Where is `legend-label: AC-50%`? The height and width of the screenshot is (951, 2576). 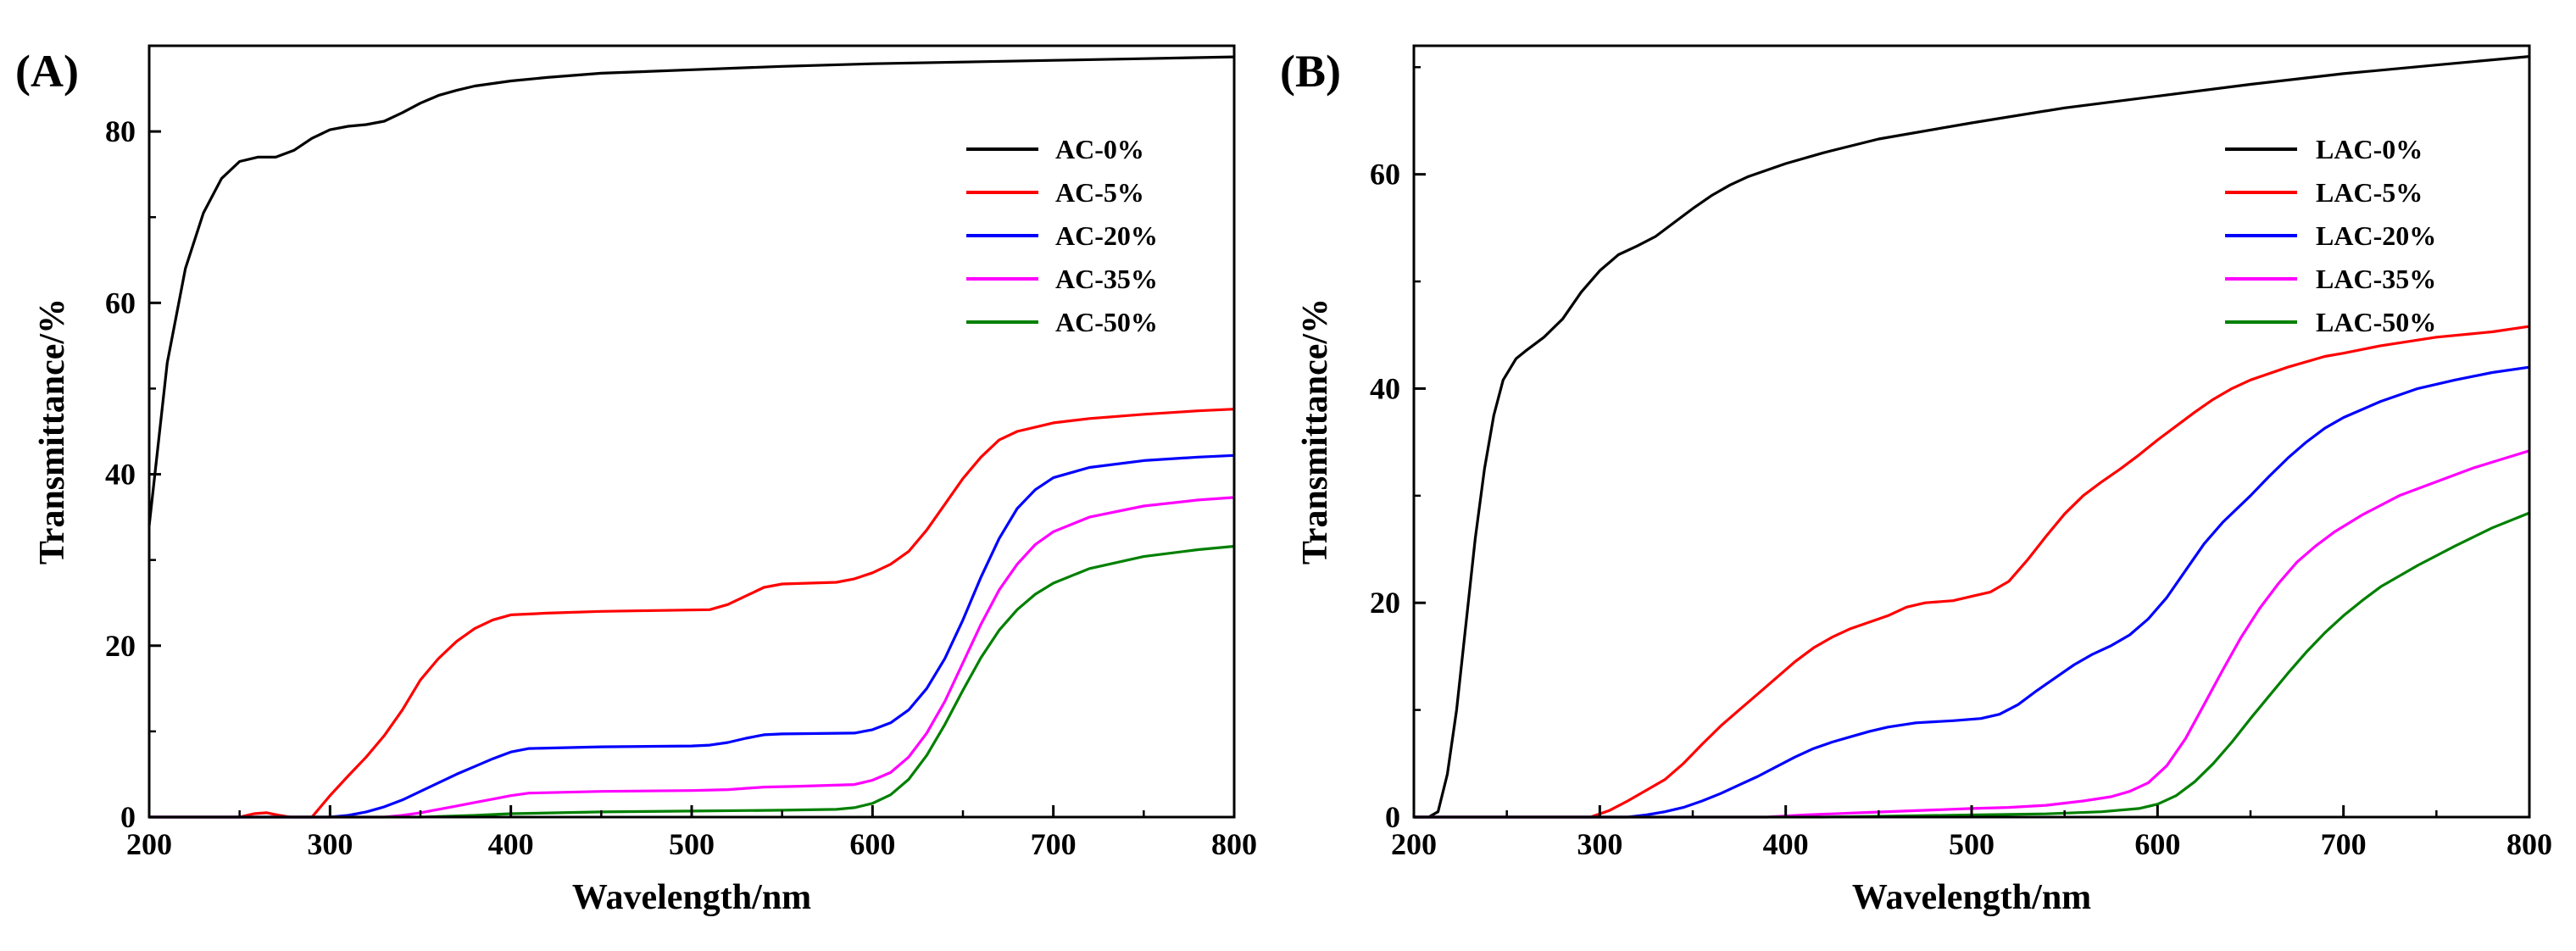 legend-label: AC-50% is located at coordinates (1106, 322).